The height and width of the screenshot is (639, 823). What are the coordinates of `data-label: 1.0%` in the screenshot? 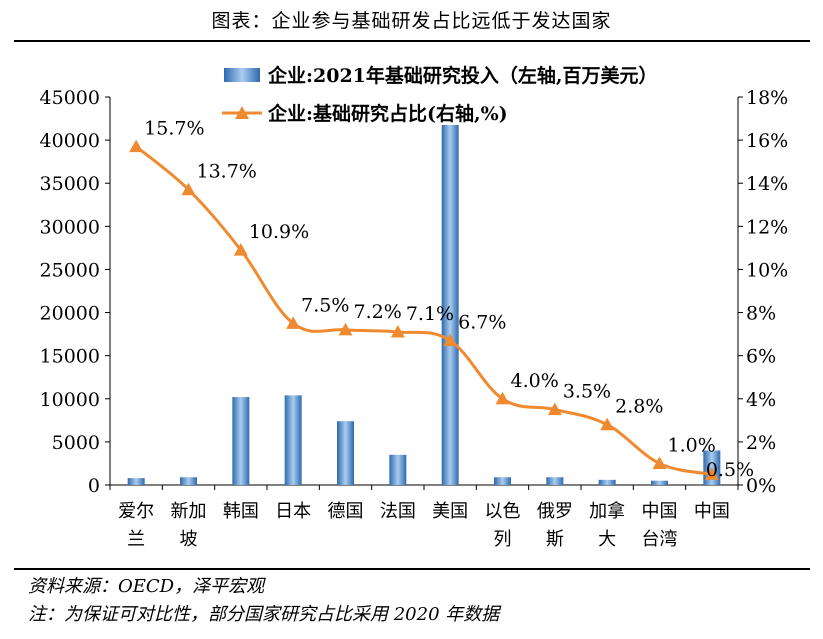 It's located at (692, 445).